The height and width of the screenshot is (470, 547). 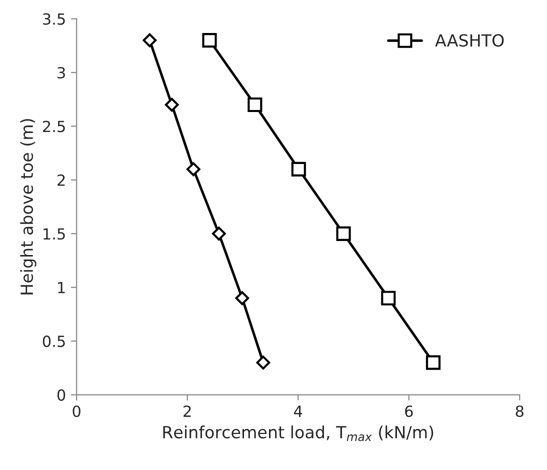 I want to click on y-tick-label: 2, so click(x=61, y=180).